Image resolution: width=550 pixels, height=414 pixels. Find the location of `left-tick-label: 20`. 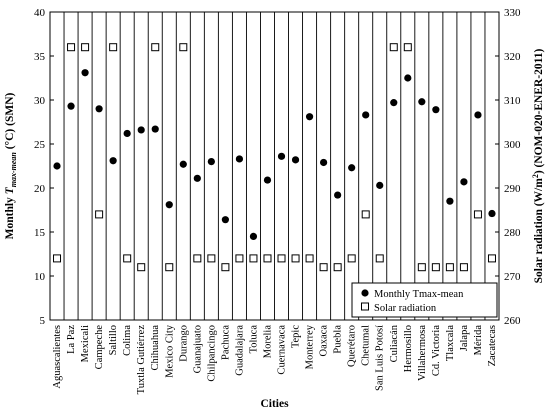

left-tick-label: 20 is located at coordinates (40, 189).